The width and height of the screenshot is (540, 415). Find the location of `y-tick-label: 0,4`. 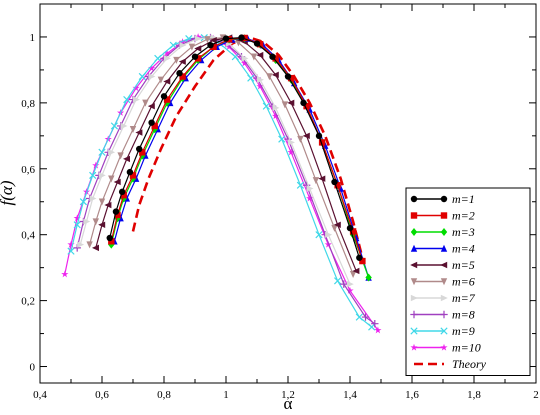

y-tick-label: 0,4 is located at coordinates (28, 236).